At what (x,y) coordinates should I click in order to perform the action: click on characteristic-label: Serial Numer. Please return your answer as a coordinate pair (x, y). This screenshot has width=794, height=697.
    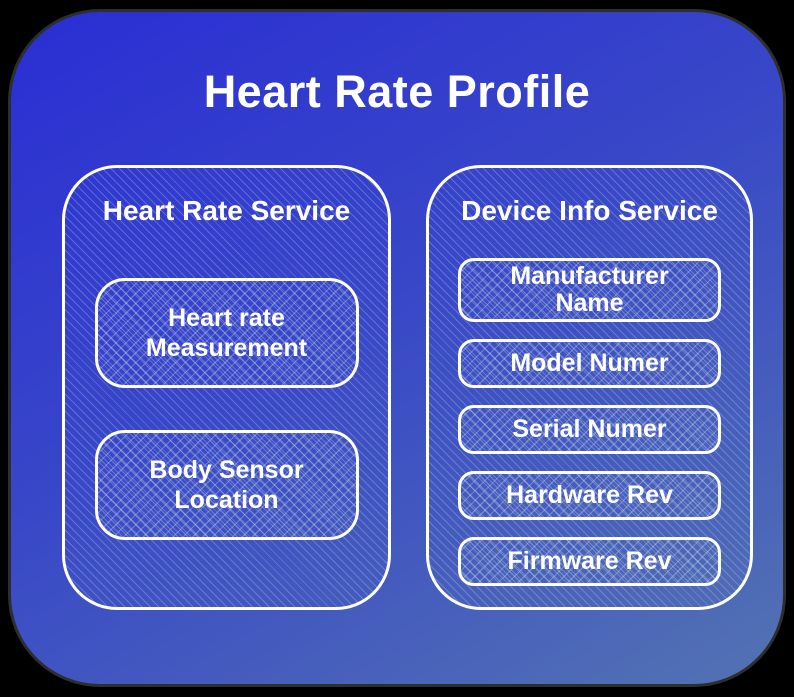
    Looking at the image, I should click on (589, 429).